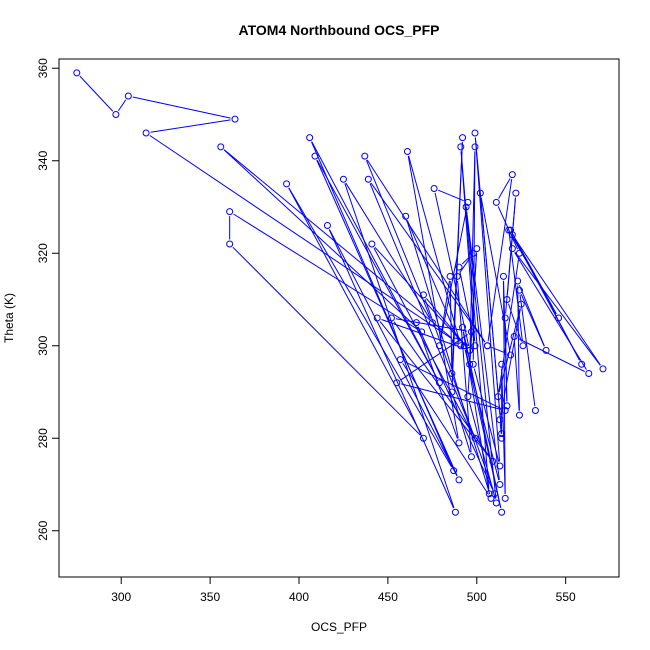  Describe the element at coordinates (339, 30) in the screenshot. I see `chart-title: ATOM4 Northbound OCS_PFP` at that location.